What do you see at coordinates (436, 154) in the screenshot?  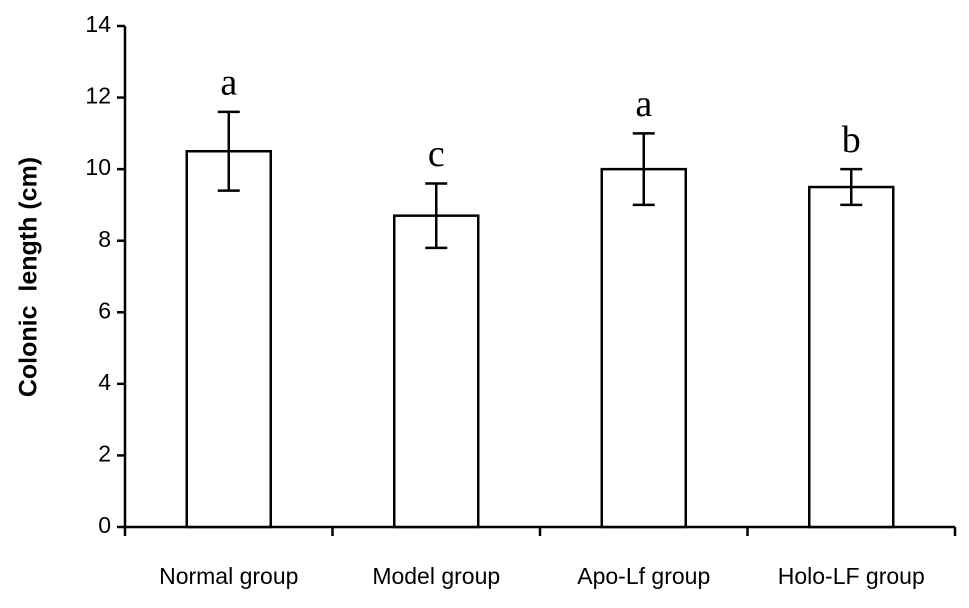 I see `significance-letter: c` at bounding box center [436, 154].